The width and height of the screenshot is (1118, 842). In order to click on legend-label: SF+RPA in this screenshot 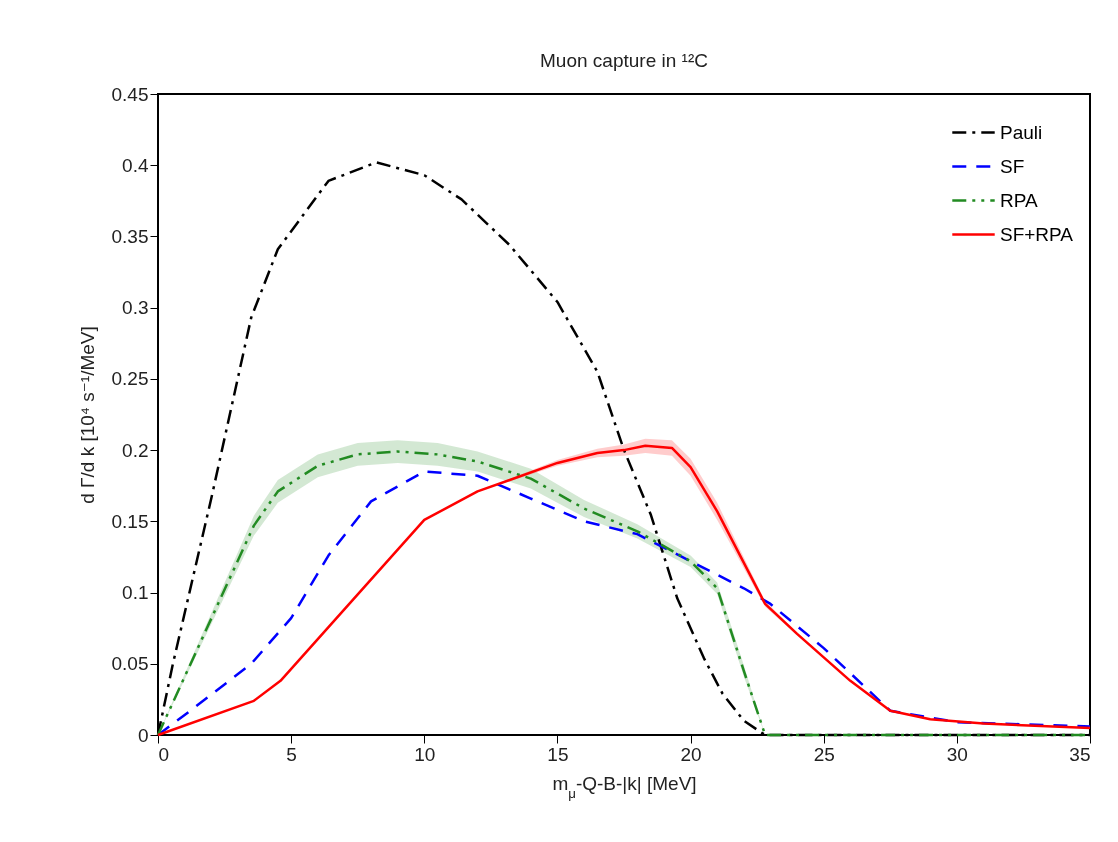, I will do `click(1037, 234)`.